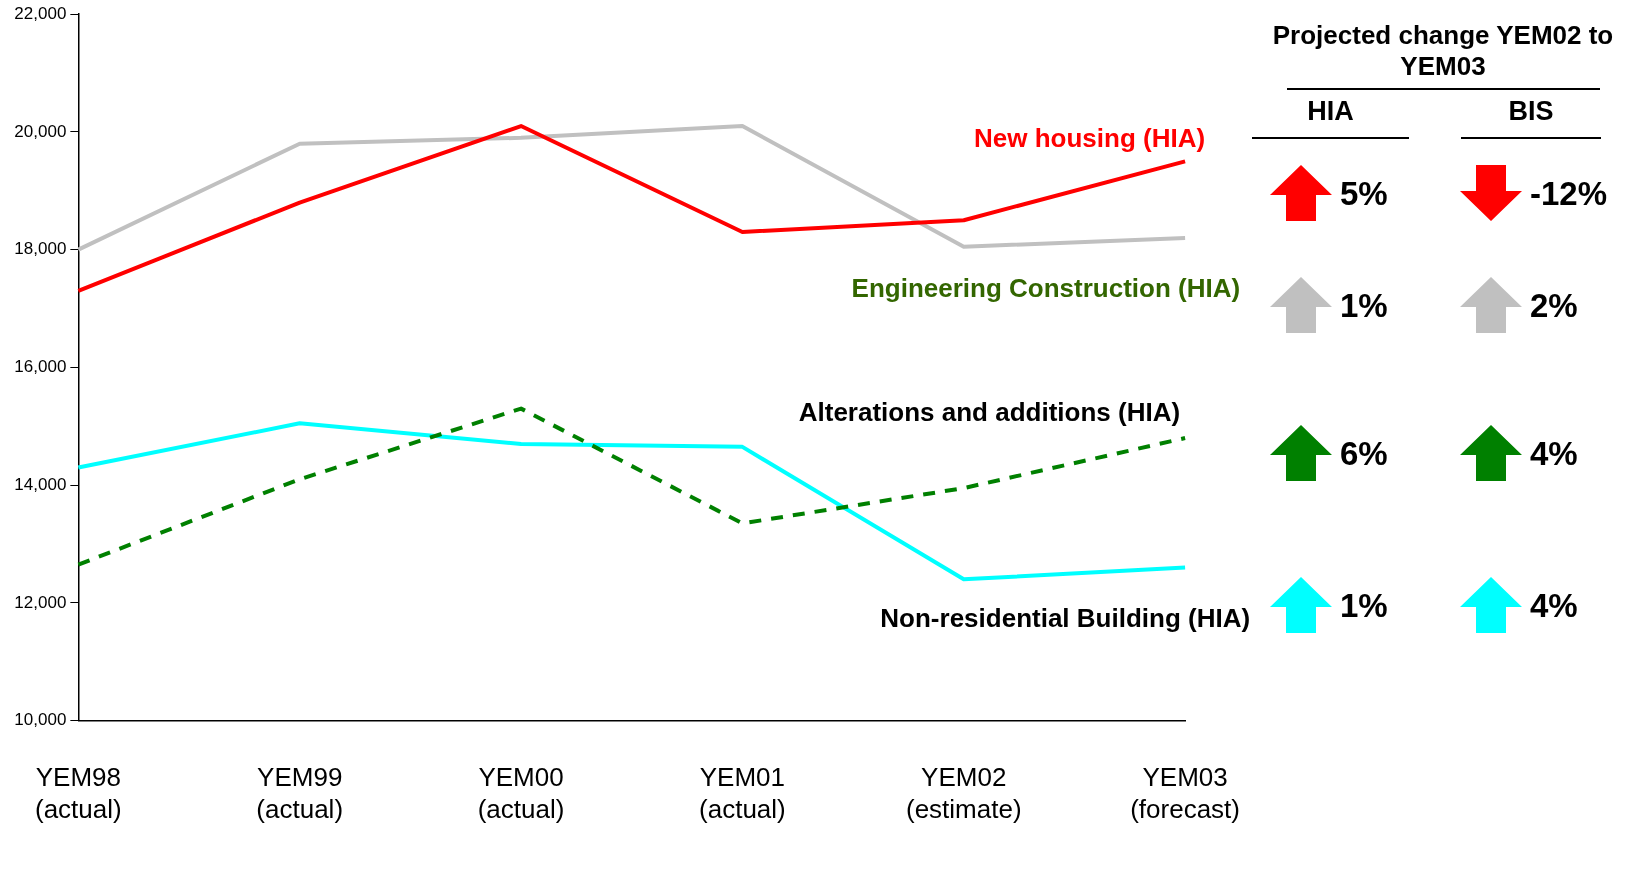 The width and height of the screenshot is (1651, 871). Describe the element at coordinates (40, 484) in the screenshot. I see `y-tick-label: 14,000` at that location.